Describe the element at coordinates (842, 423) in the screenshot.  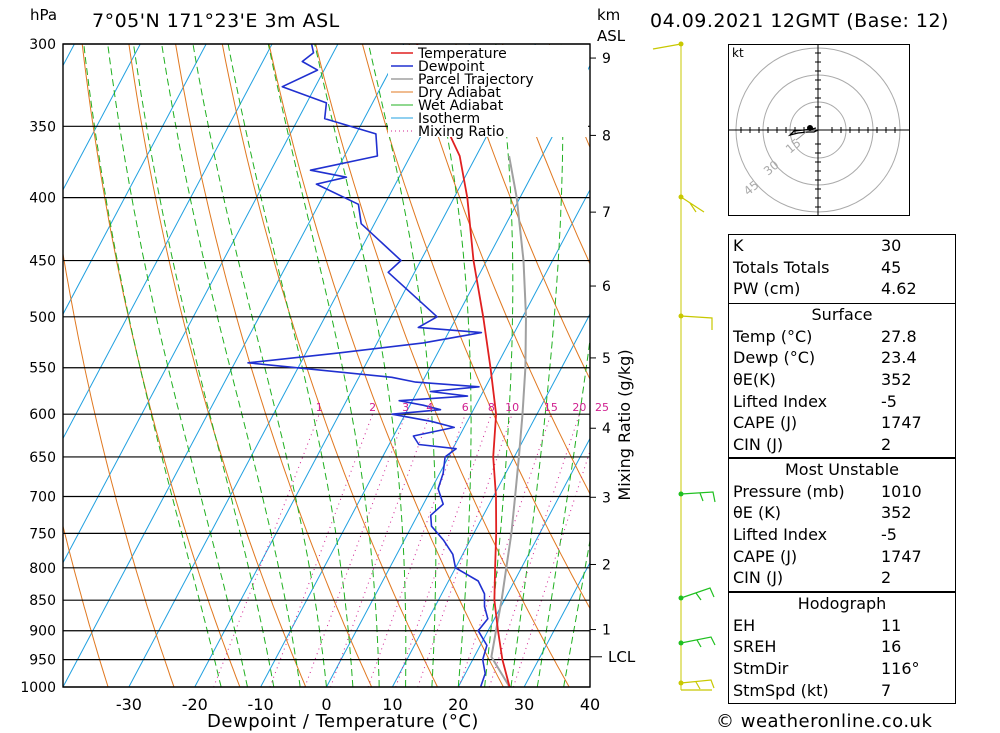
I see `surface-cape-row: CAPE (J) 1747` at that location.